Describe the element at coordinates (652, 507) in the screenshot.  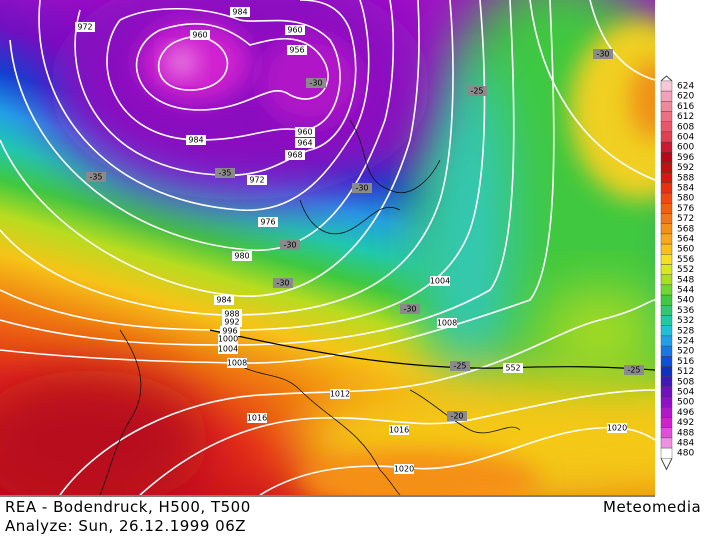
I see `brand: Meteomedia` at that location.